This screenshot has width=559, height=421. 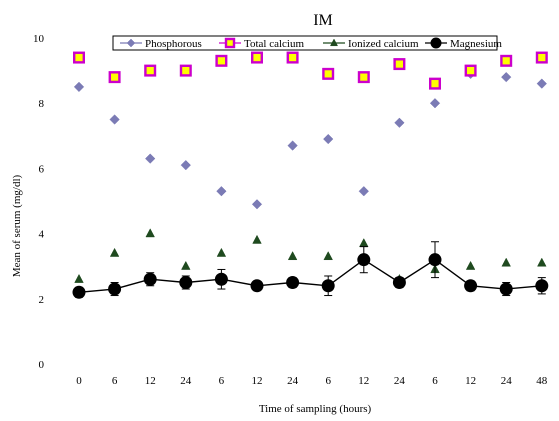 I want to click on y-tick-label: 6, so click(x=42, y=169).